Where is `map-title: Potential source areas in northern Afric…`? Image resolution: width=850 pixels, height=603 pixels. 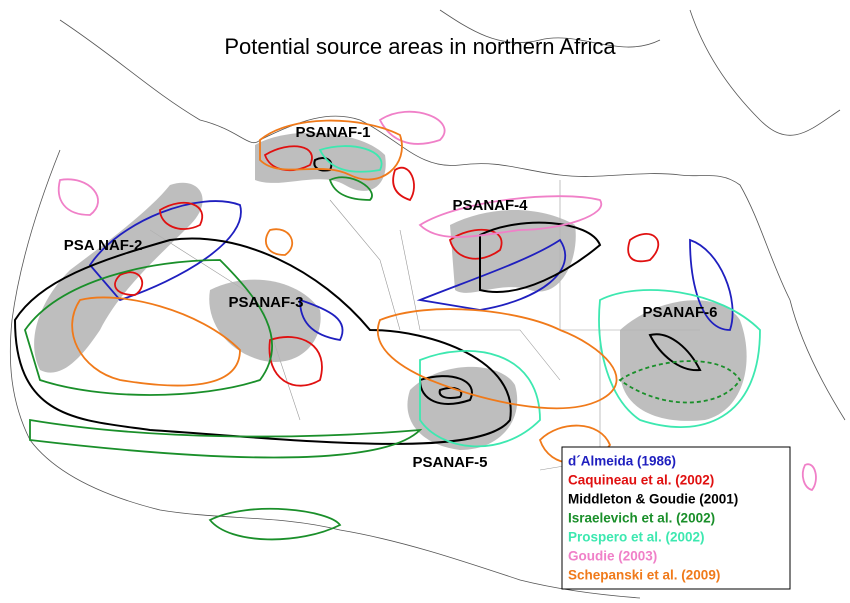
map-title: Potential source areas in northern Afric… is located at coordinates (420, 46).